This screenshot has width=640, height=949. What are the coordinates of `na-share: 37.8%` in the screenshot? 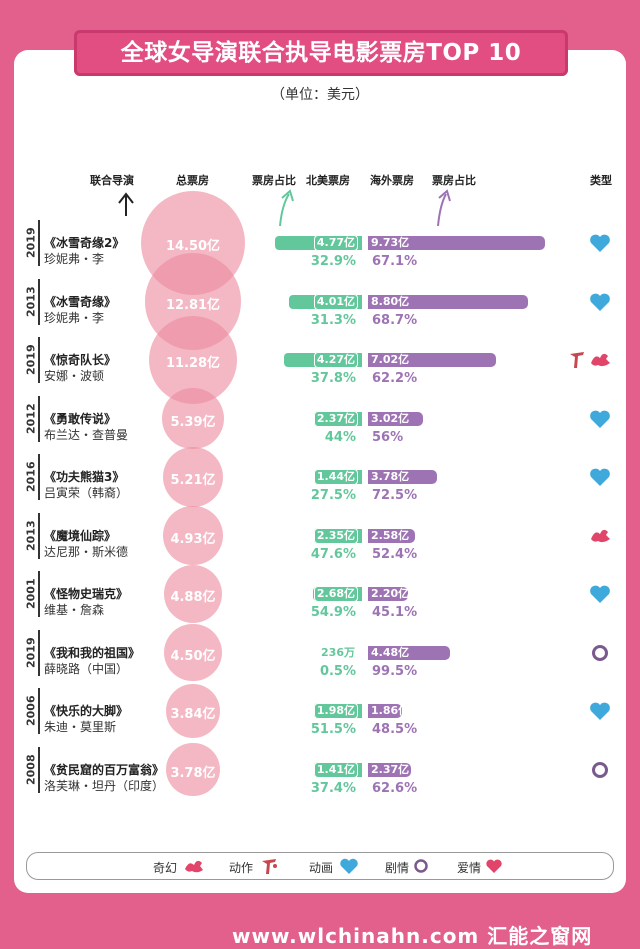 It's located at (333, 378).